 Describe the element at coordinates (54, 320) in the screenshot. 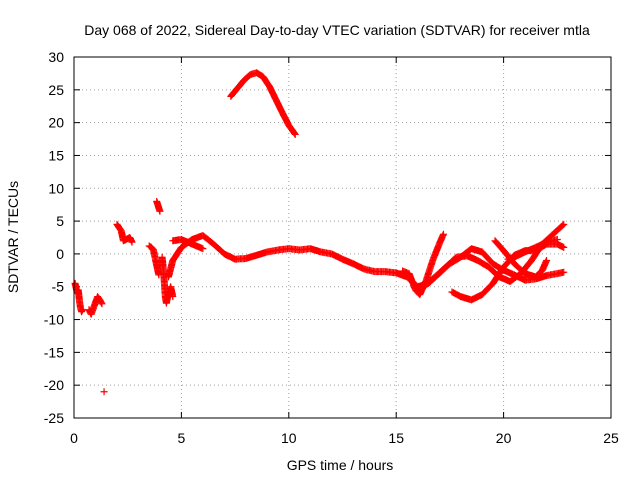

I see `y-tick-label: -10` at that location.